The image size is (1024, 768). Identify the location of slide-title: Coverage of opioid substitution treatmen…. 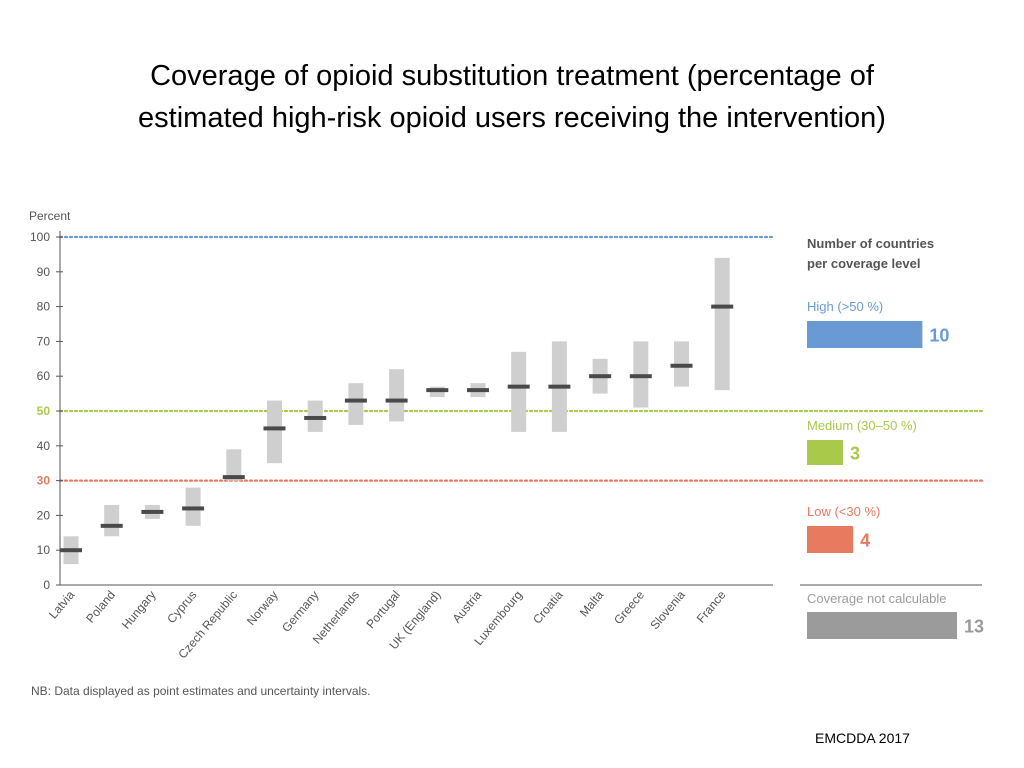
(512, 97).